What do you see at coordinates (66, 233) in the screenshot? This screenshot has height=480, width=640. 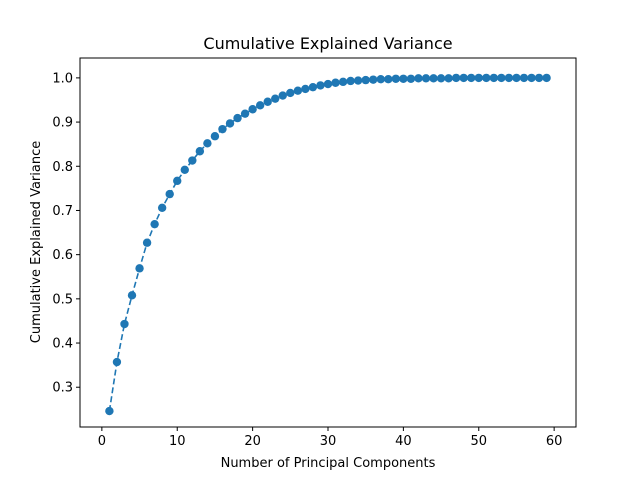 I see `y-axis-ticks: 0.3 0.4 0.5 0.6 0.7 0.8 0.9 1.0` at bounding box center [66, 233].